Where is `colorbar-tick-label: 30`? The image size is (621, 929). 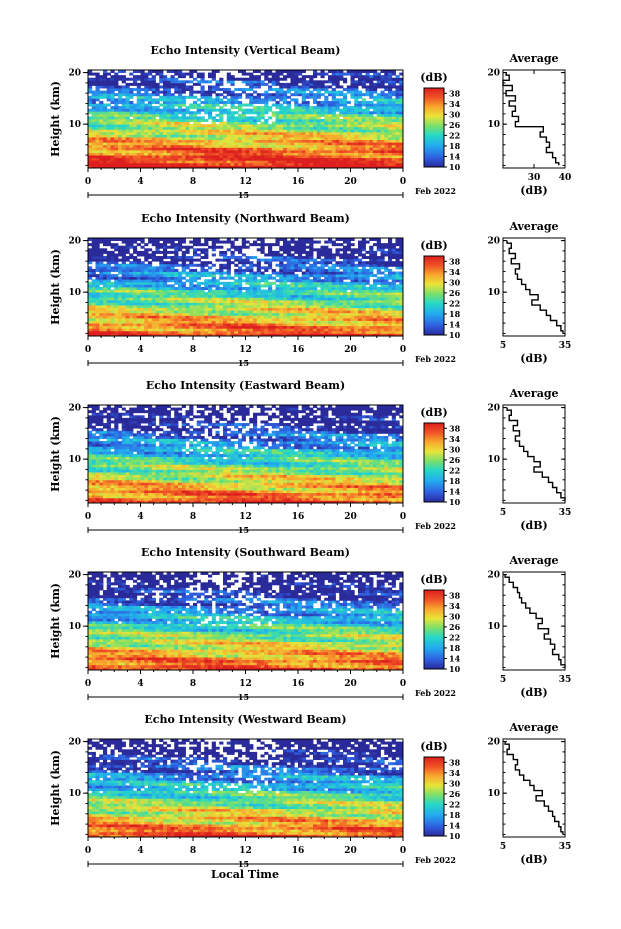
colorbar-tick-label: 30 is located at coordinates (455, 114).